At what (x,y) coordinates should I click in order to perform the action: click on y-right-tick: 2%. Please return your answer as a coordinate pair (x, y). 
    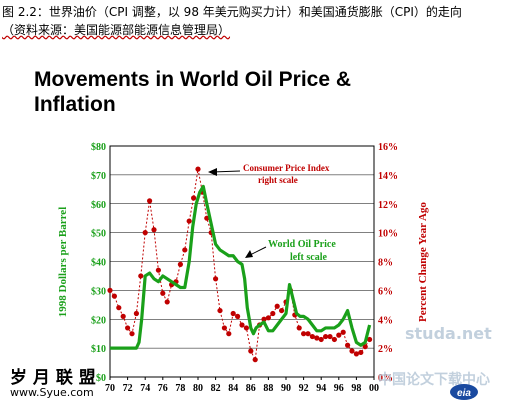
    Looking at the image, I should click on (385, 349).